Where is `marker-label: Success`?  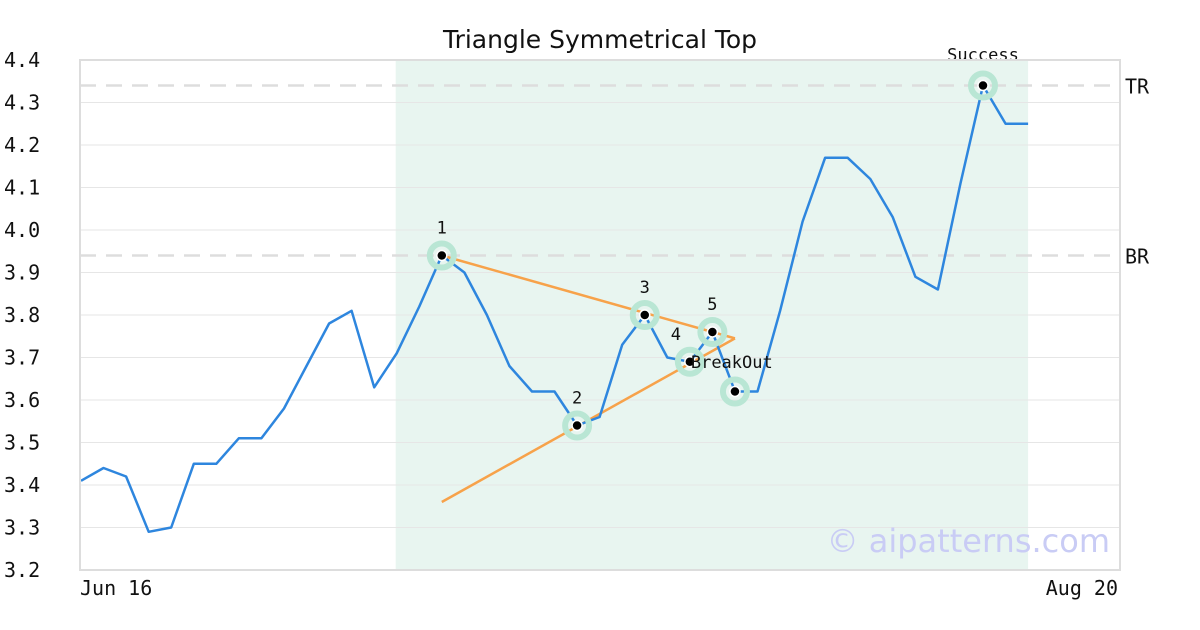 marker-label: Success is located at coordinates (983, 56).